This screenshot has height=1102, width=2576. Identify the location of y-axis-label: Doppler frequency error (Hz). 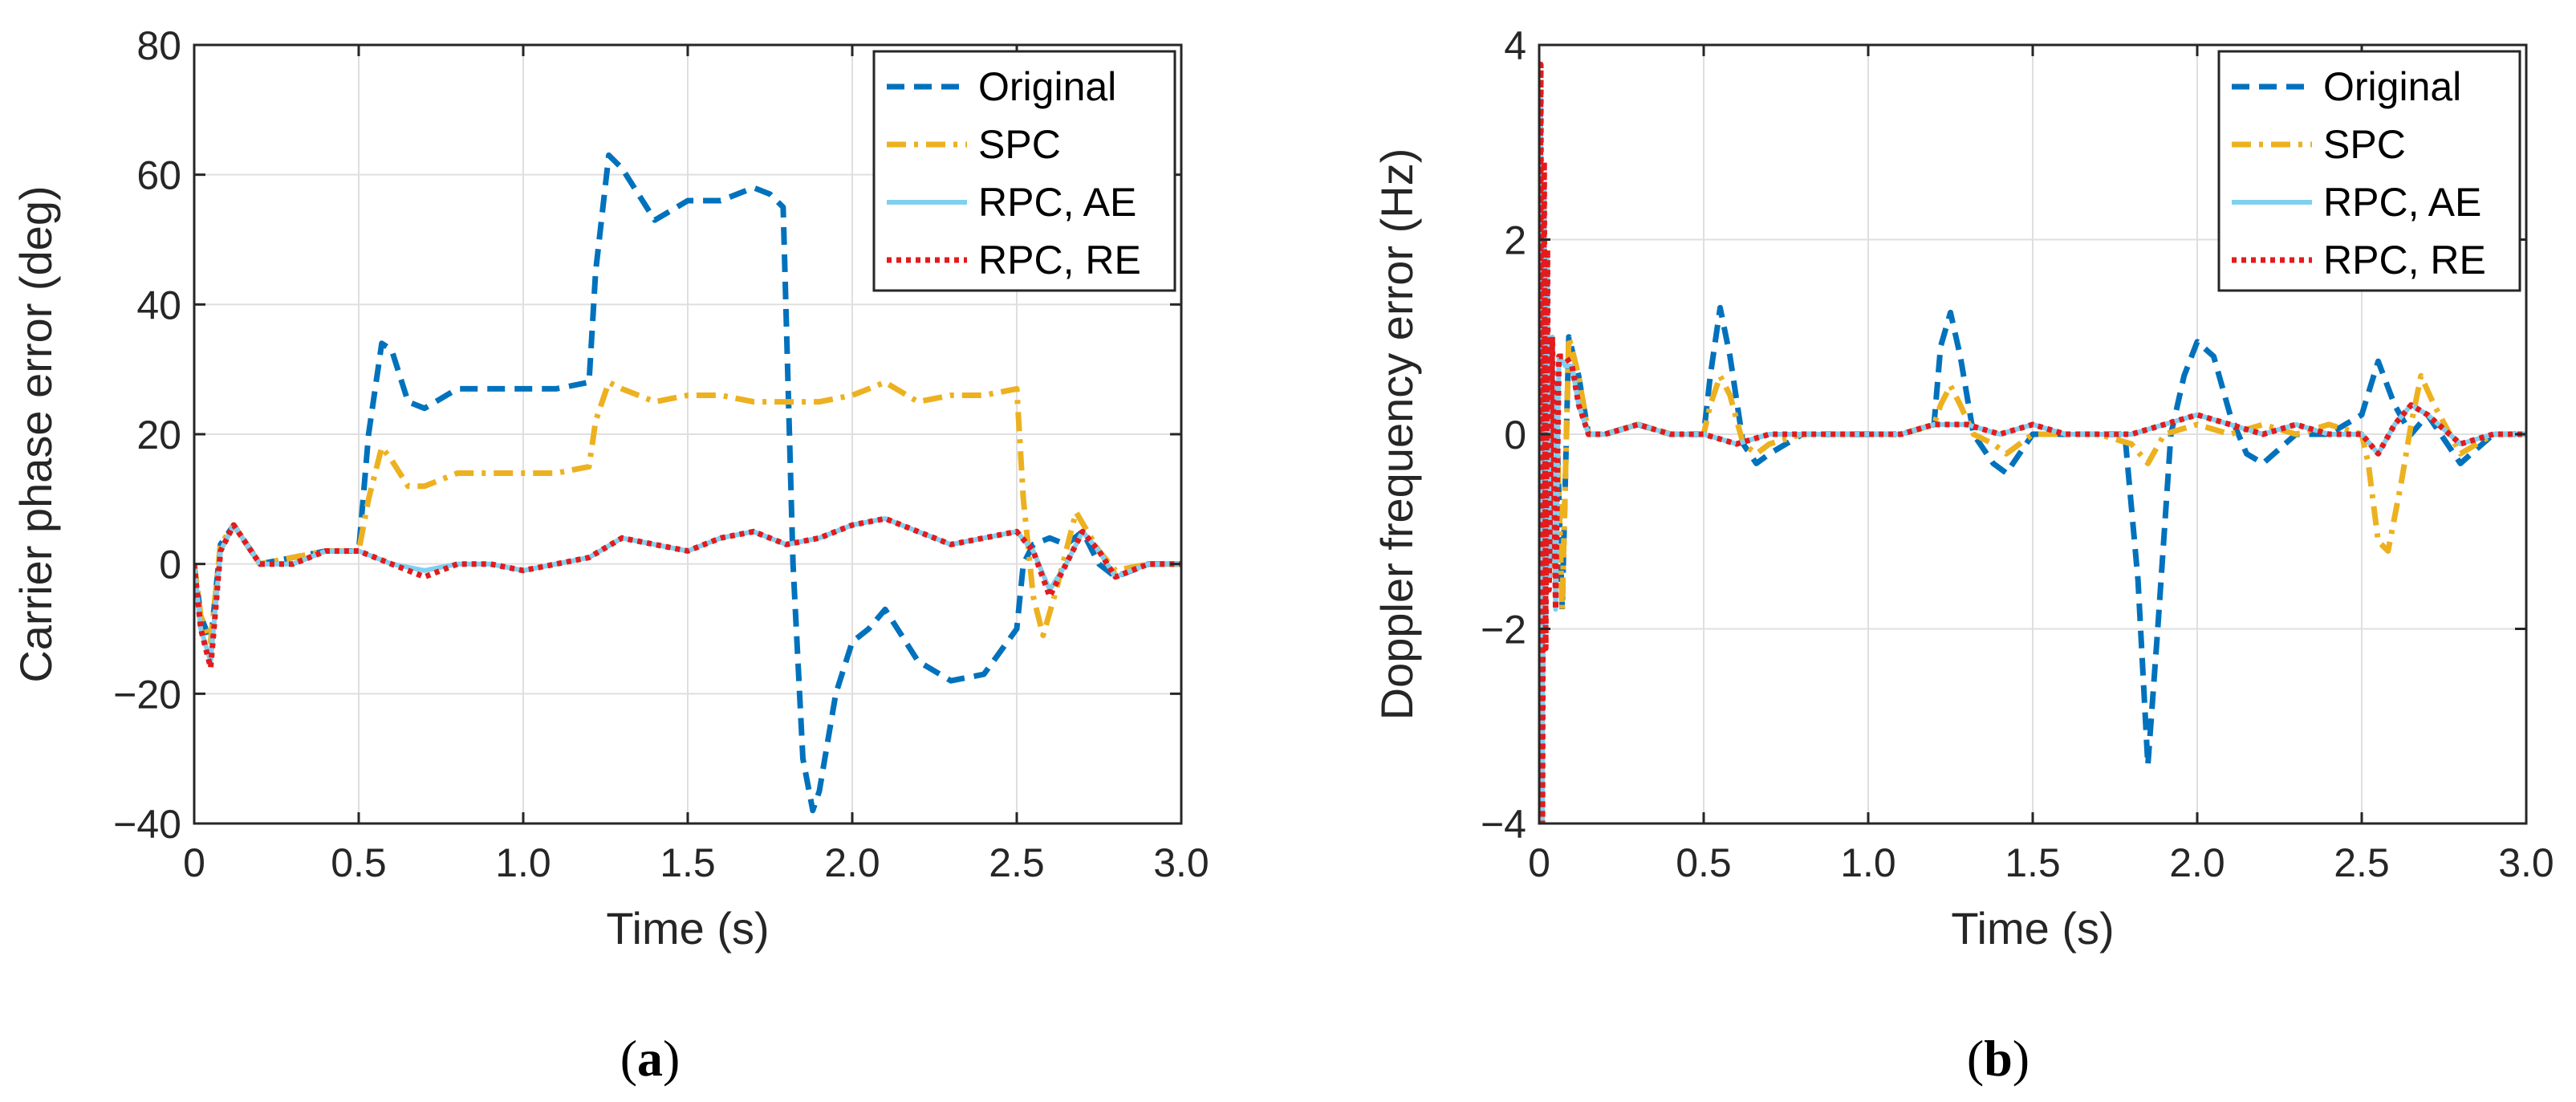
(1397, 434).